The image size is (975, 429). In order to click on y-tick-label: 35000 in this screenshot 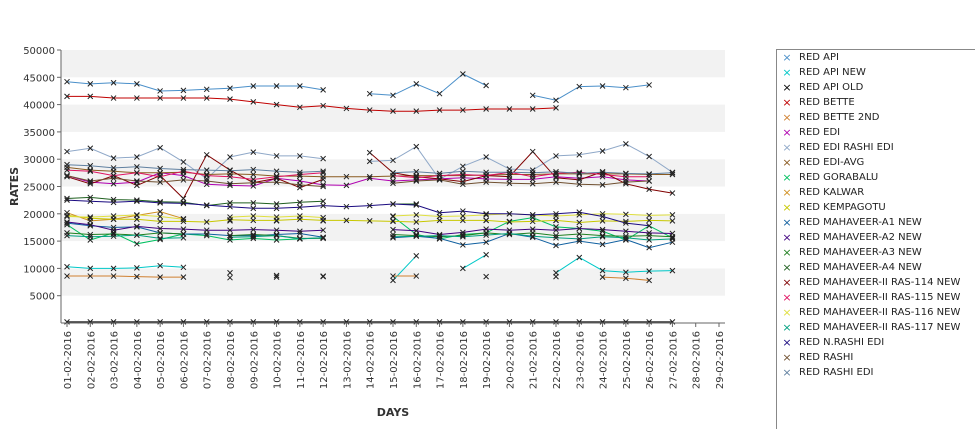, I will do `click(39, 133)`.